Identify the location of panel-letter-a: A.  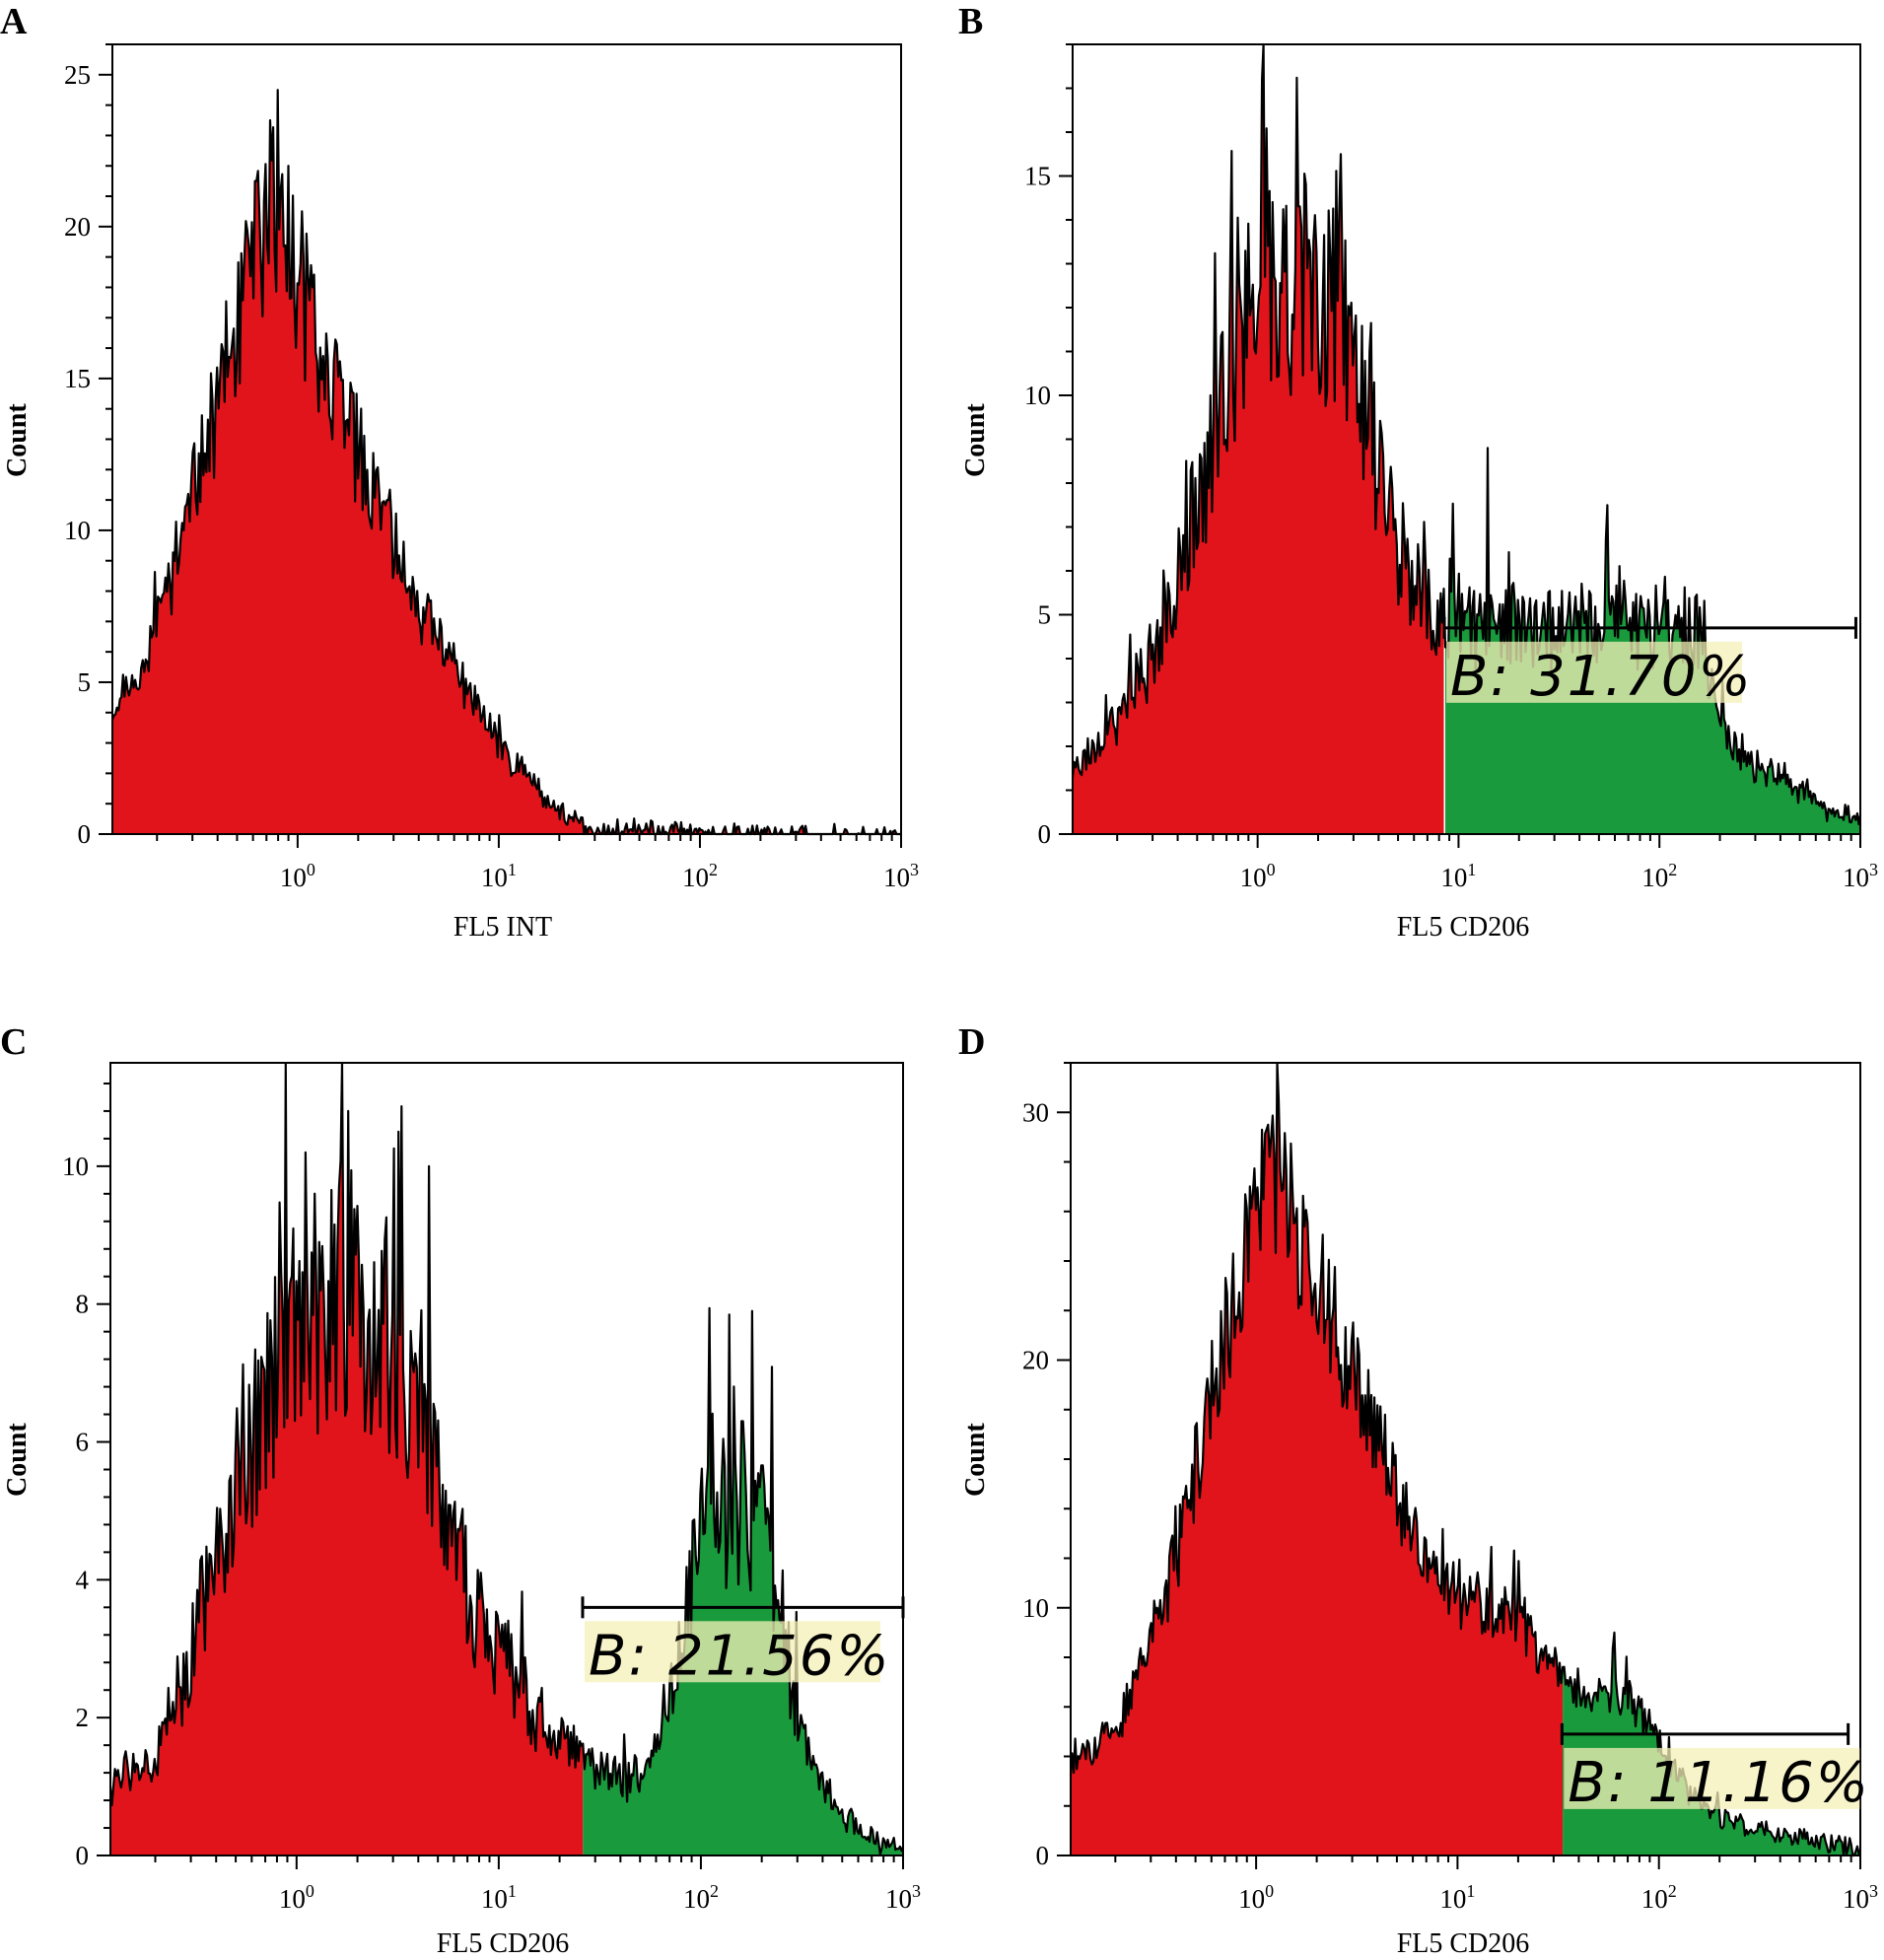
(14, 21).